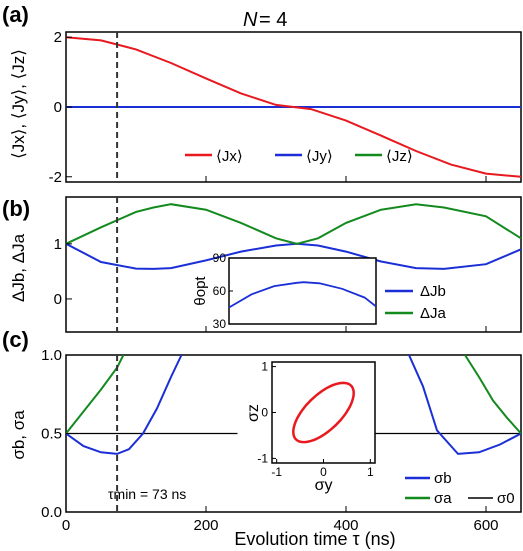 This screenshot has width=523, height=551. What do you see at coordinates (399, 156) in the screenshot?
I see `panel-a-legend-label-2: ⟨Jz⟩` at bounding box center [399, 156].